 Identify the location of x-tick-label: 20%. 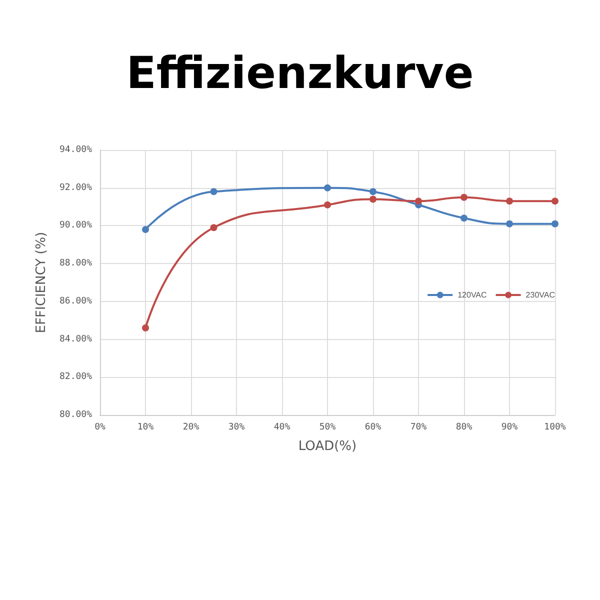
(191, 427).